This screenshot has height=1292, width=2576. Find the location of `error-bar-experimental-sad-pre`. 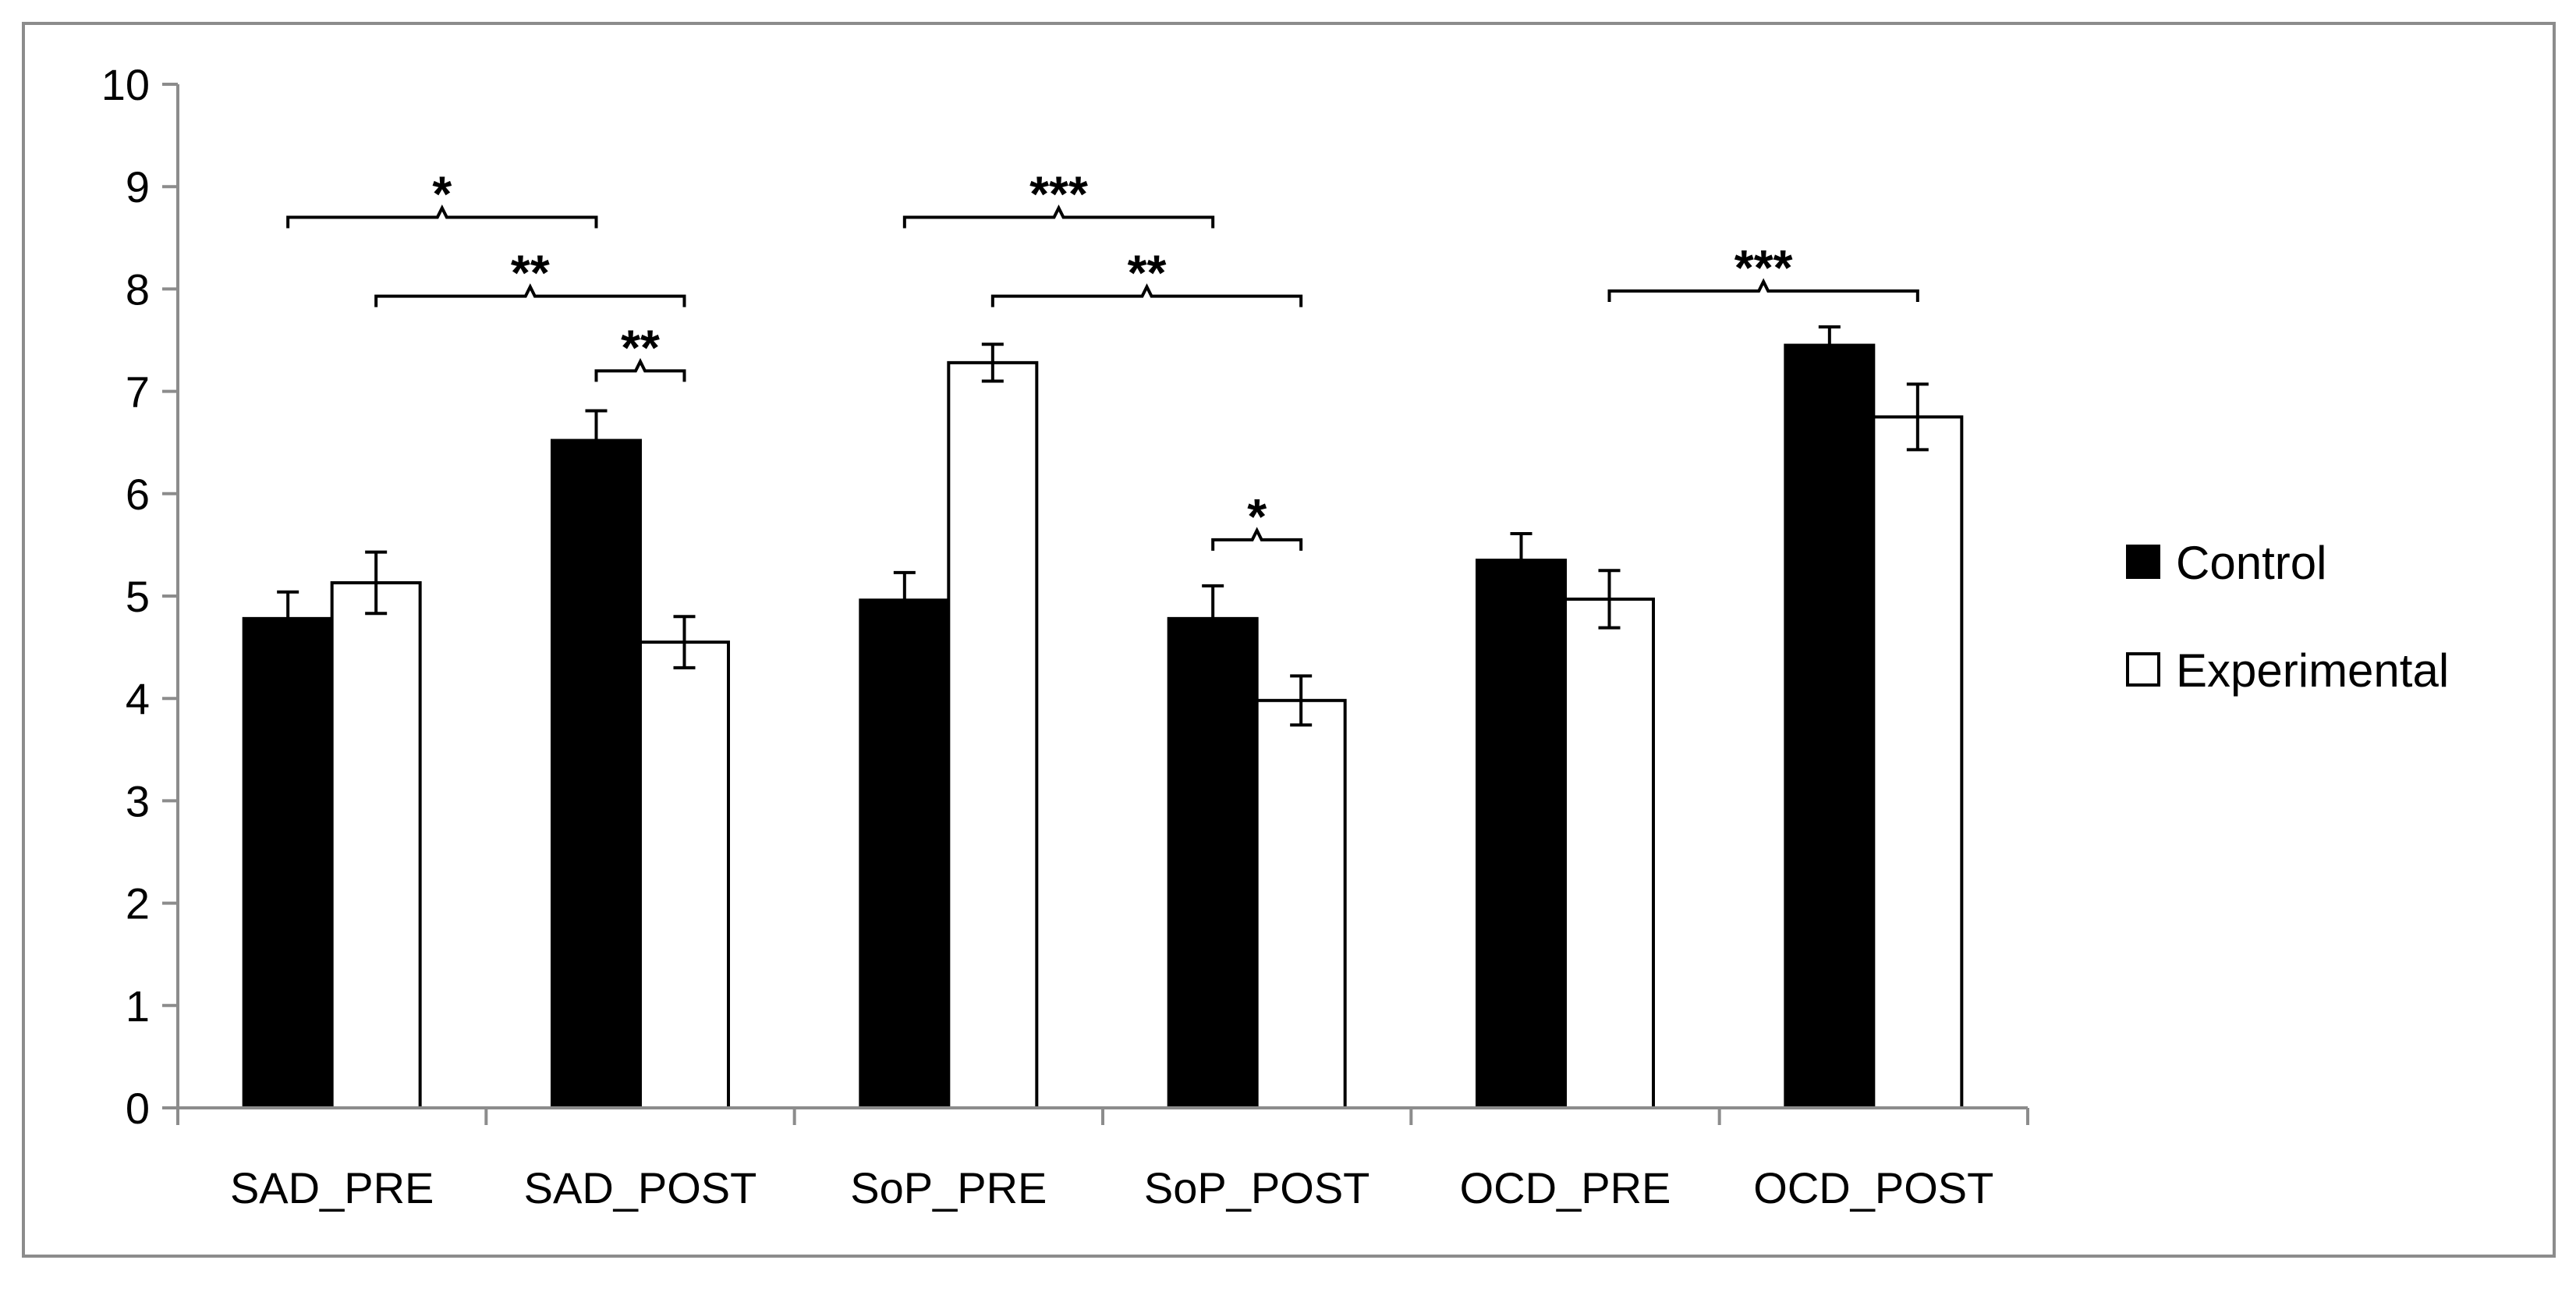

error-bar-experimental-sad-pre is located at coordinates (377, 583).